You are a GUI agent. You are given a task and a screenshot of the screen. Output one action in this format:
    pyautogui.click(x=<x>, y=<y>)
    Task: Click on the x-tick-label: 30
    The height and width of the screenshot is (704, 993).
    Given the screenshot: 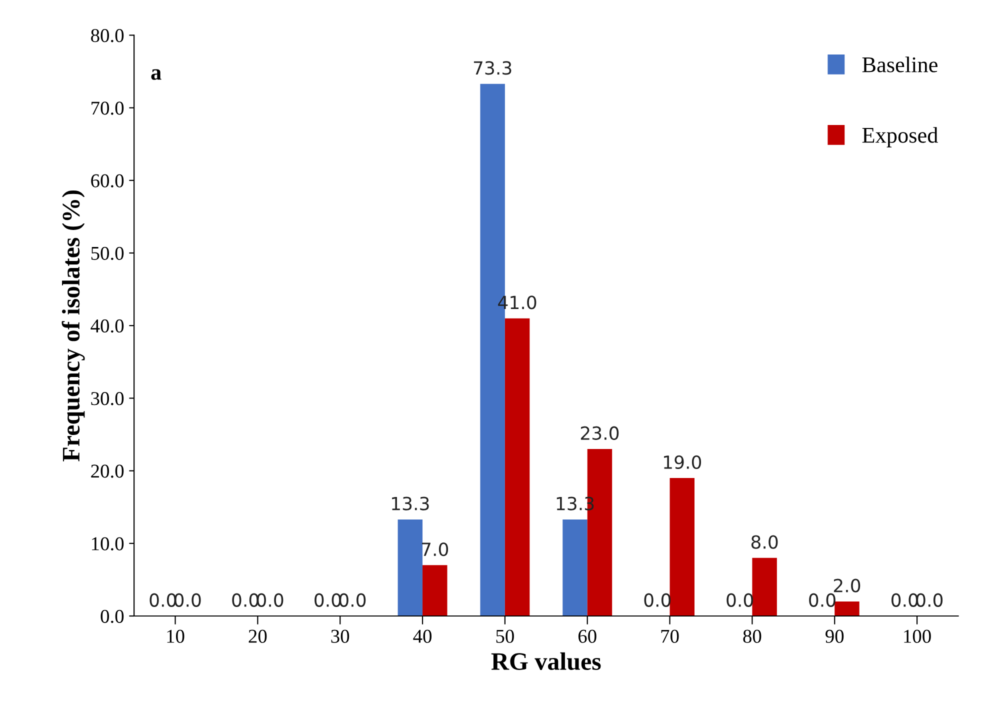 What is the action you would take?
    pyautogui.click(x=340, y=636)
    